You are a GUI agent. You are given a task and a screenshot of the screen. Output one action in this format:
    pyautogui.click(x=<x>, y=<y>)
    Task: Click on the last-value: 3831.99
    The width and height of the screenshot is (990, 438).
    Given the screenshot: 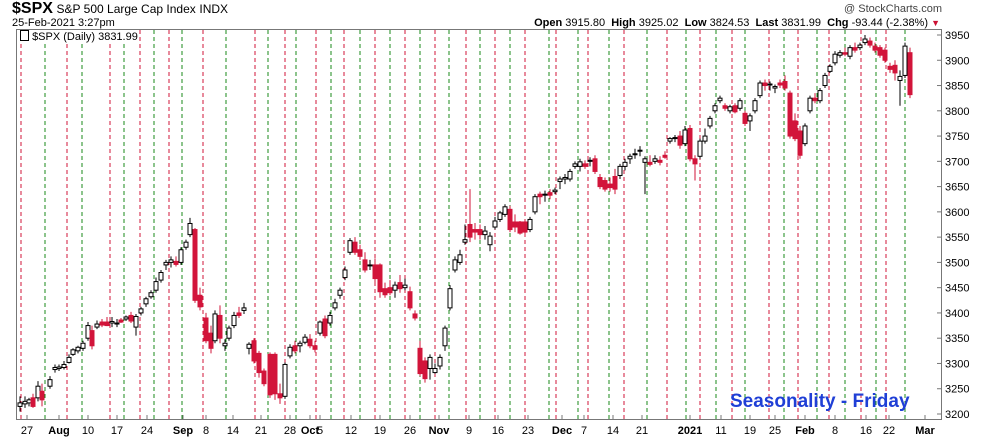 What is the action you would take?
    pyautogui.click(x=801, y=23)
    